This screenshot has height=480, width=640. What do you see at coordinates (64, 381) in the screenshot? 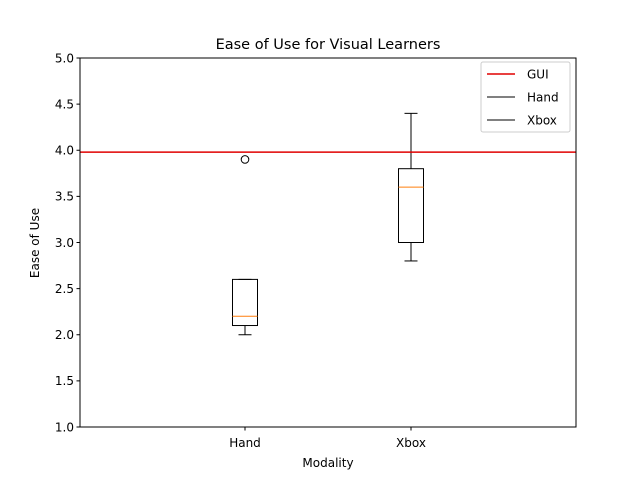
I see `y-tick-label: 1.5` at bounding box center [64, 381].